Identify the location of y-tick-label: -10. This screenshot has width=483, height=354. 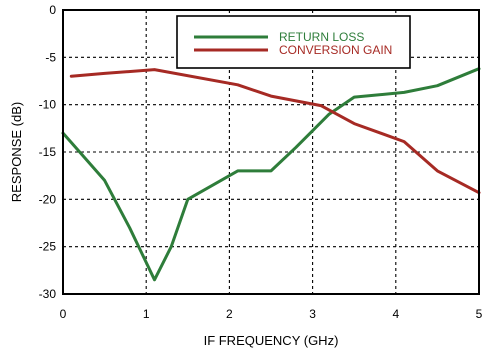
(48, 105).